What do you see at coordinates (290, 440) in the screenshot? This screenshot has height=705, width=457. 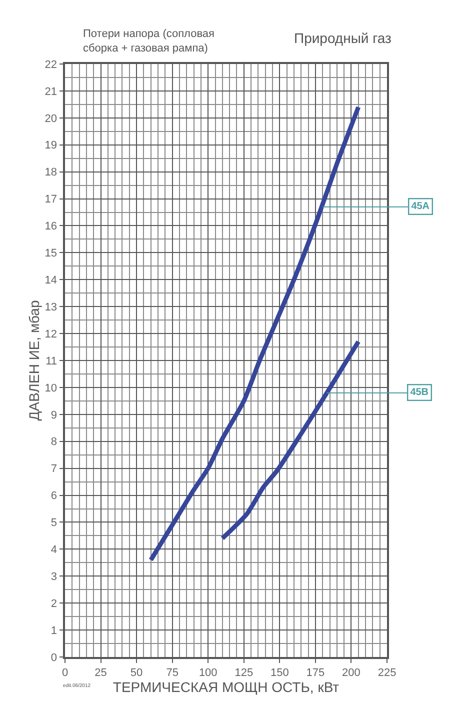 I see `line-series` at bounding box center [290, 440].